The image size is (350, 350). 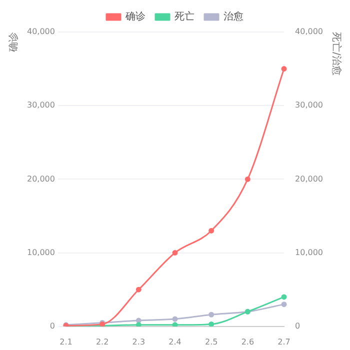 I want to click on x-tick-label: 2.7, so click(x=284, y=341).